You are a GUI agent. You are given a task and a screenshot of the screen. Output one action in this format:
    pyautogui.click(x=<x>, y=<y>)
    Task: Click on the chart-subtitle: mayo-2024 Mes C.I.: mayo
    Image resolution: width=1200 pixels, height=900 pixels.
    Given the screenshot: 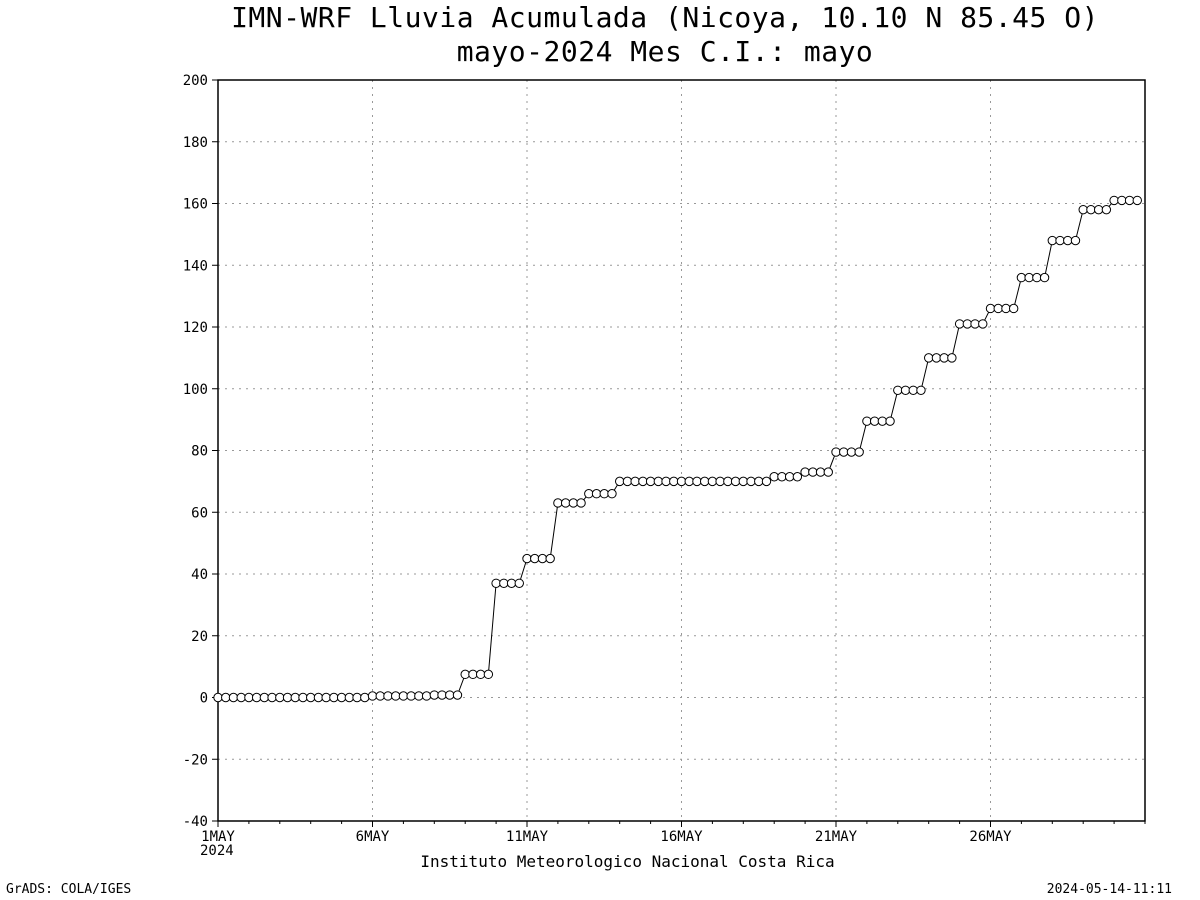 What is the action you would take?
    pyautogui.click(x=665, y=51)
    